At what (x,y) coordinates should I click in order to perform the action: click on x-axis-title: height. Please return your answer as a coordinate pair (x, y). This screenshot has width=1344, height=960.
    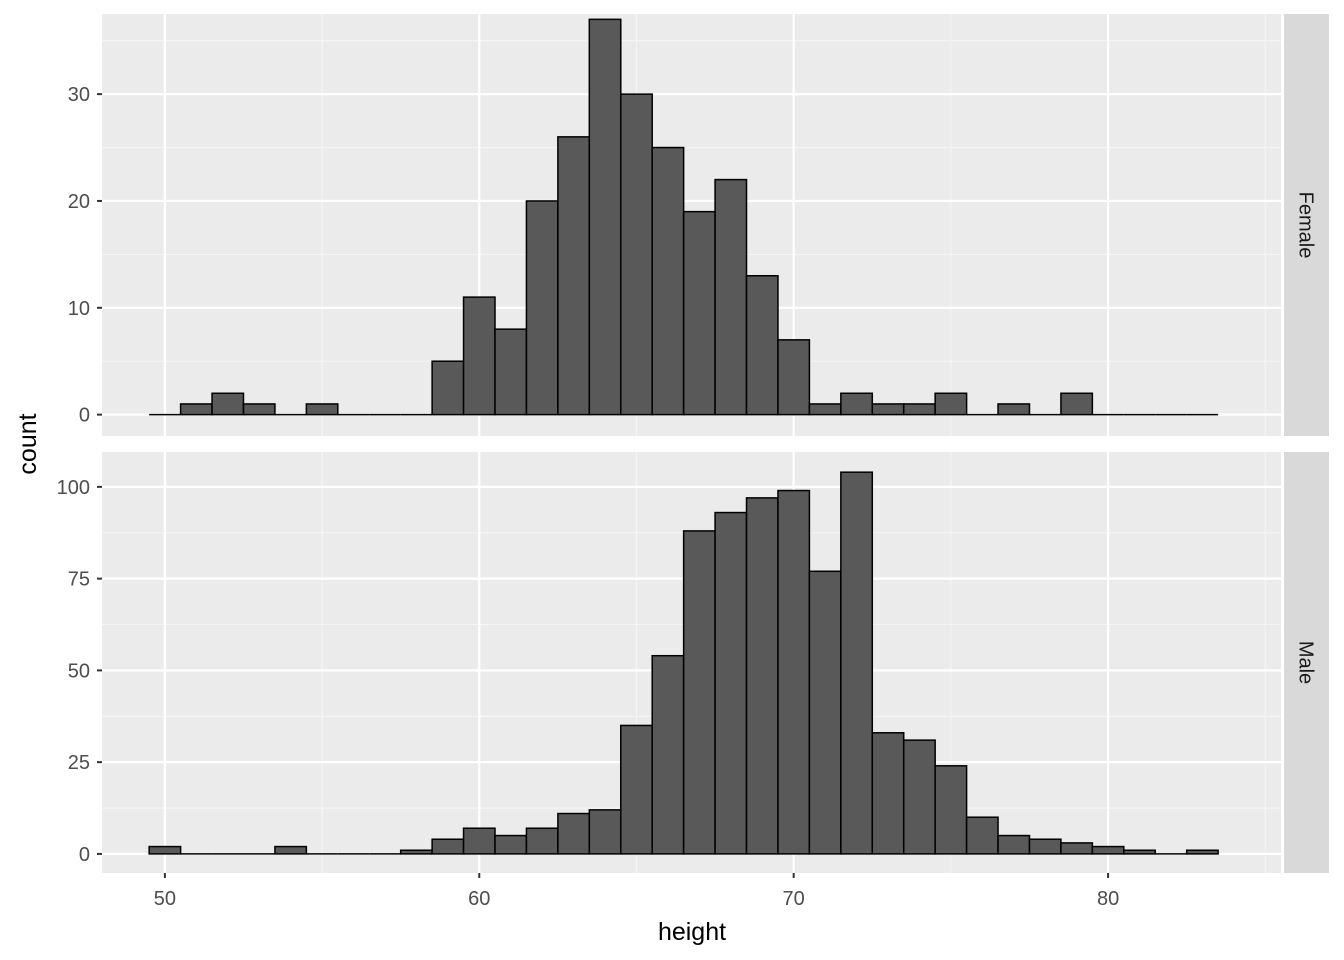
    Looking at the image, I should click on (692, 932).